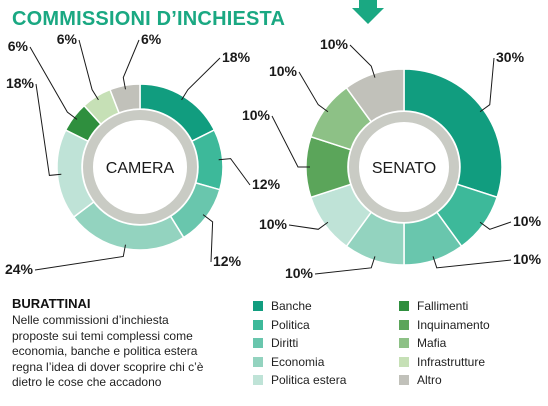 The image size is (548, 406). Describe the element at coordinates (149, 19) in the screenshot. I see `page-title: COMMISSIONI D’INCHIESTA` at that location.